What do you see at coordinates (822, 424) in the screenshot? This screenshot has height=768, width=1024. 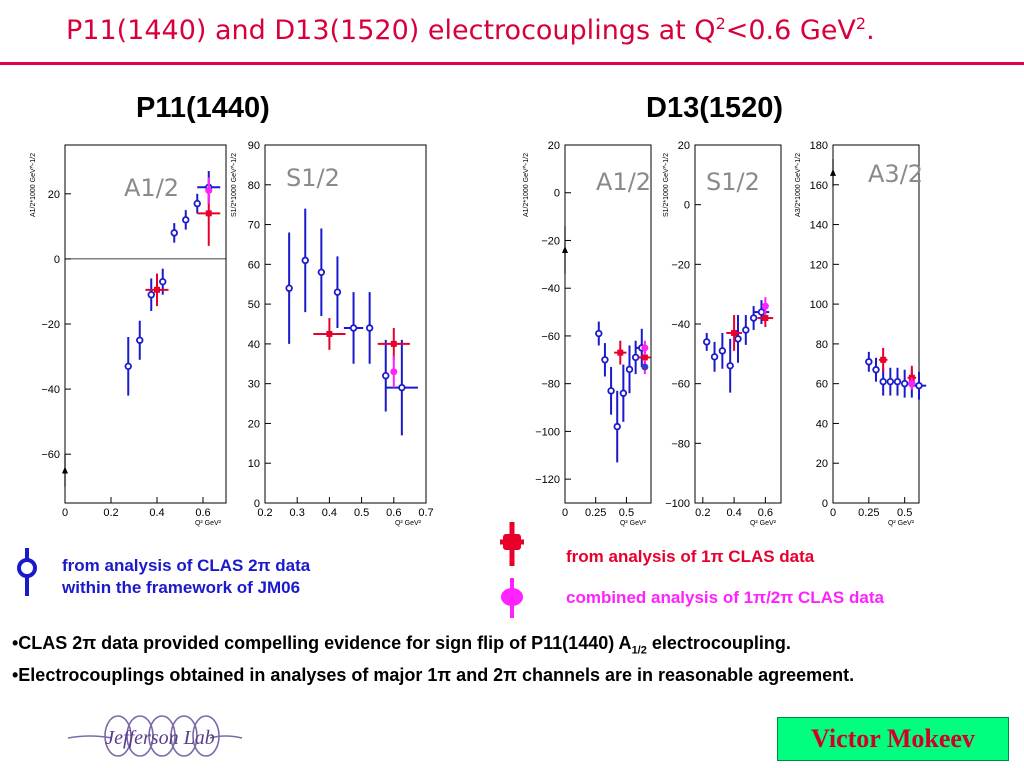 I see `y-tick-label: 40` at bounding box center [822, 424].